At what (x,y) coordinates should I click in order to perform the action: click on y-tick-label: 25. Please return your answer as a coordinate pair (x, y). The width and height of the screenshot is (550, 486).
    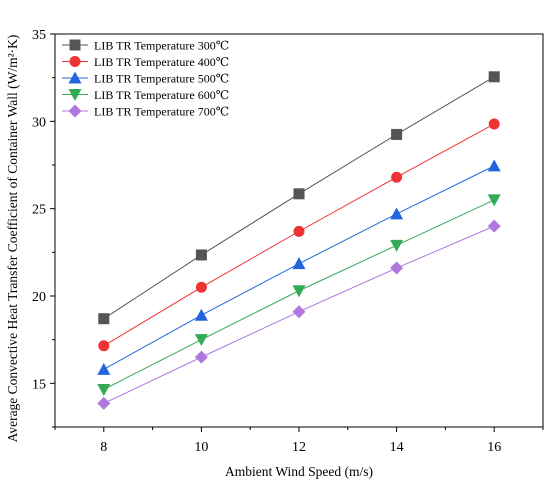
    Looking at the image, I should click on (39, 210).